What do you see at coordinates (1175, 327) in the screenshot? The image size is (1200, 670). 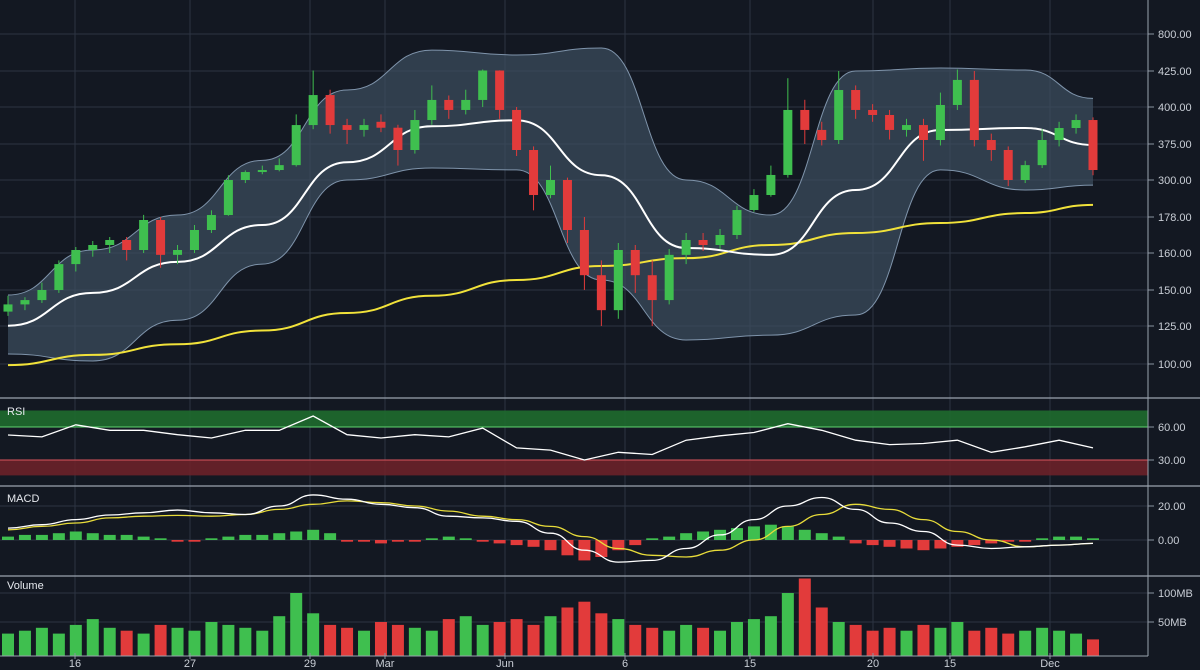 I see `price-tick-label: 125.00` at bounding box center [1175, 327].